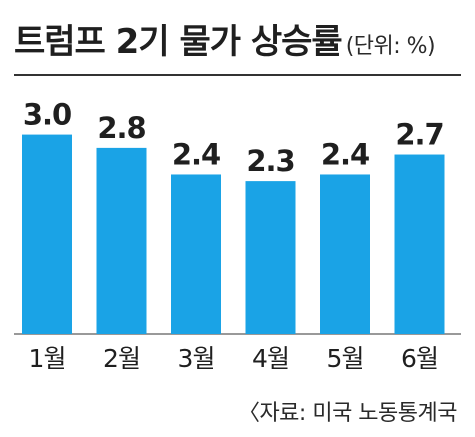 Image resolution: width=475 pixels, height=437 pixels. I want to click on chart-title-text: 트럼프 2기 물가 상승률, so click(178, 42).